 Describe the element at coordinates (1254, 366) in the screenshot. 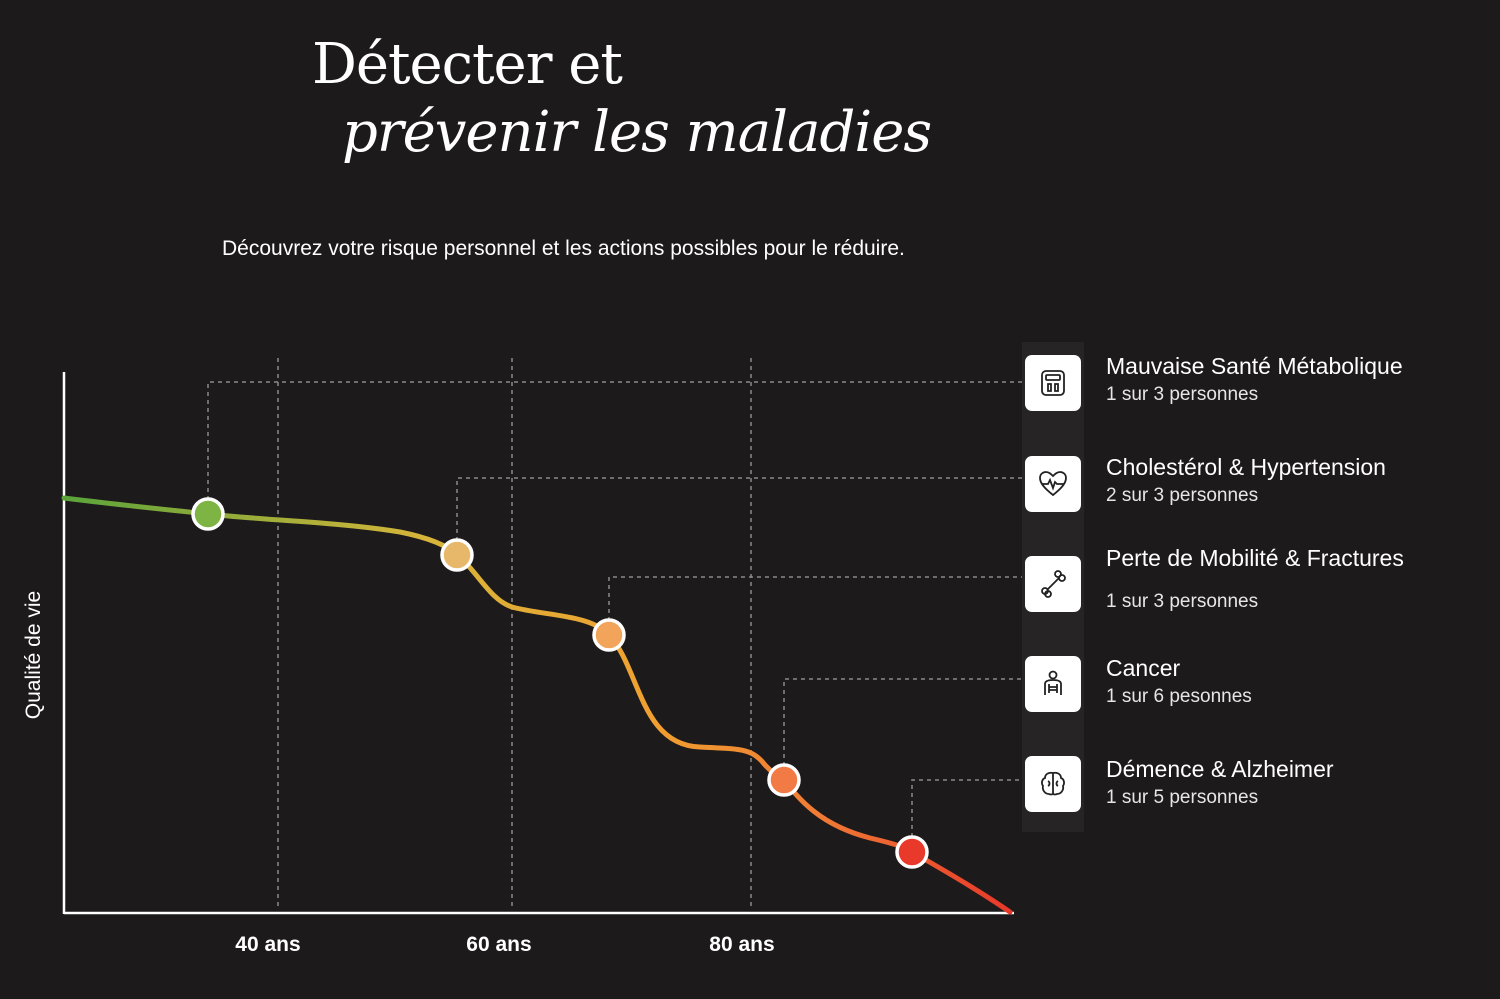

I see `disease-name: Mauvaise Santé Métabolique` at that location.